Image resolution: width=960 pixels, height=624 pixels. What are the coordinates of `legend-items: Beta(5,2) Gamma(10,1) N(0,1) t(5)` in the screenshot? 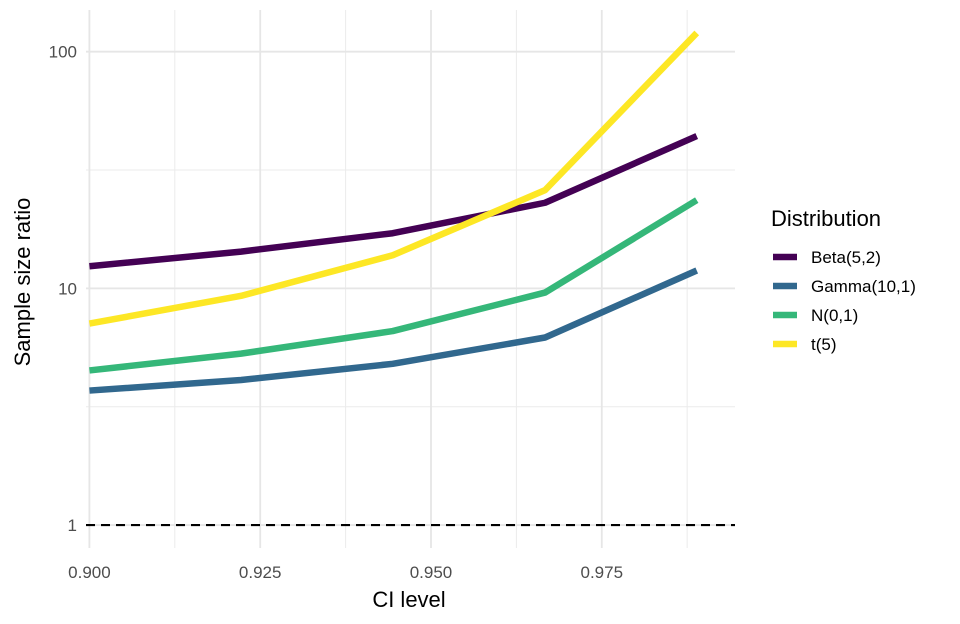 It's located at (844, 301).